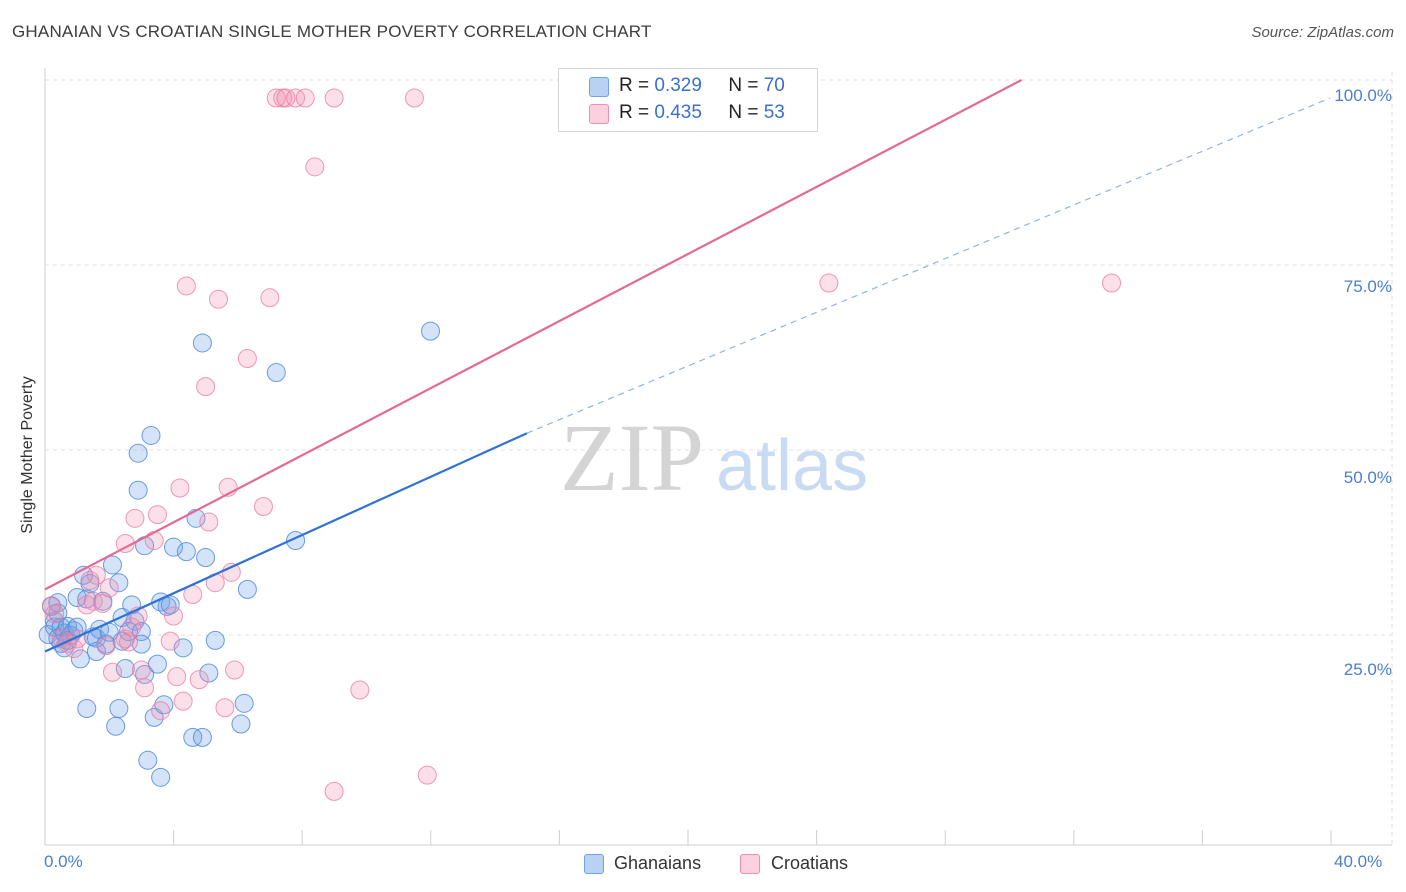 Image resolution: width=1406 pixels, height=892 pixels. I want to click on x-tick-label-max: 40.0%, so click(1358, 861).